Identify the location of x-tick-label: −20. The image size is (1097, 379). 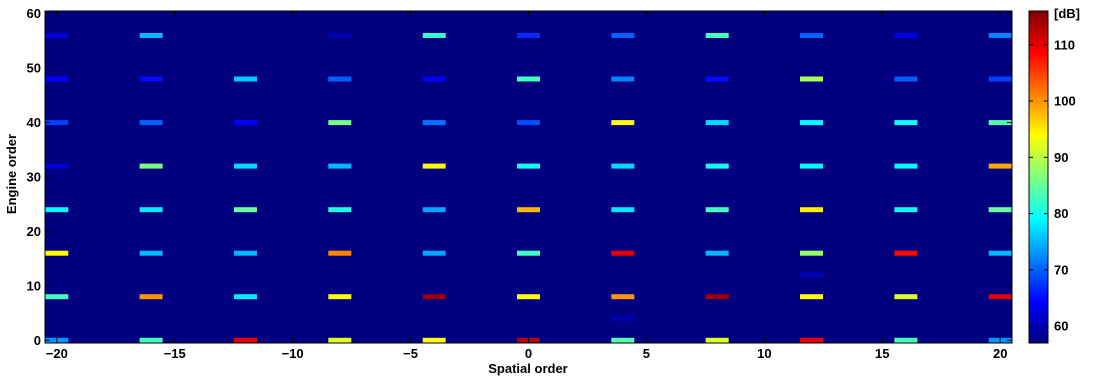
(57, 353).